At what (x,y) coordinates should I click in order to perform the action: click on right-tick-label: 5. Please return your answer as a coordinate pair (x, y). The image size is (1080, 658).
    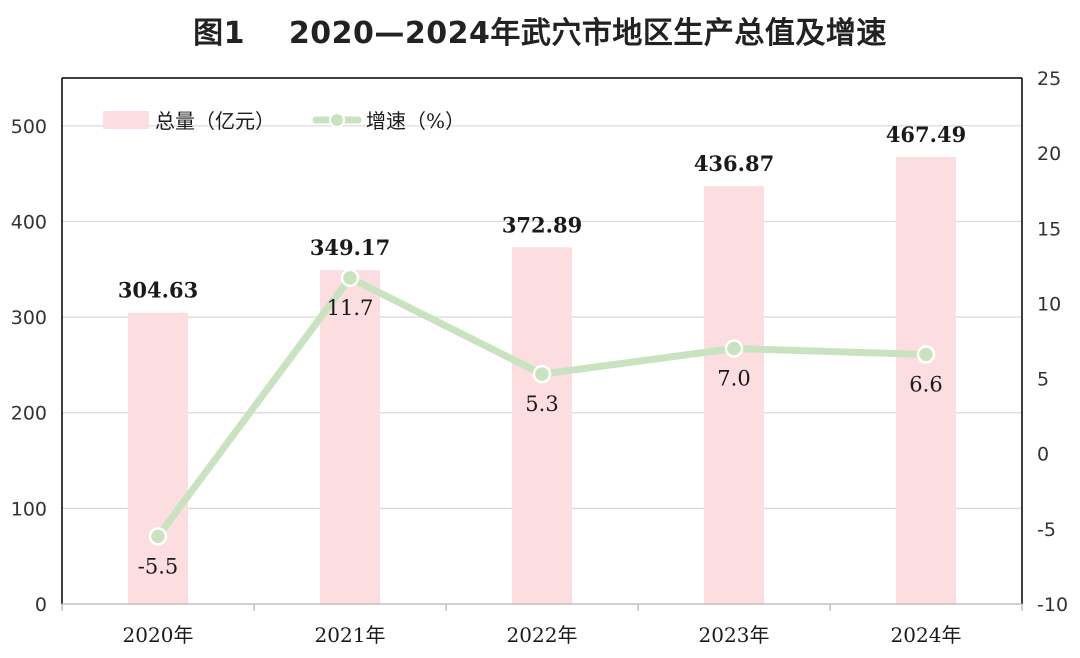
    Looking at the image, I should click on (1043, 380).